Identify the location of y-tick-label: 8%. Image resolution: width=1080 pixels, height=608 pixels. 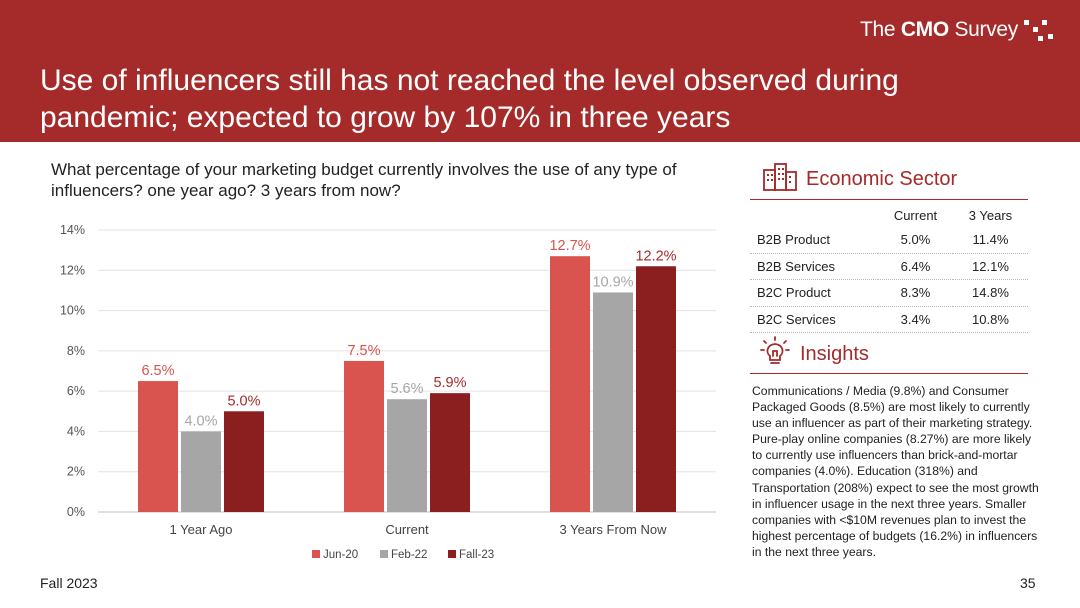
(76, 351).